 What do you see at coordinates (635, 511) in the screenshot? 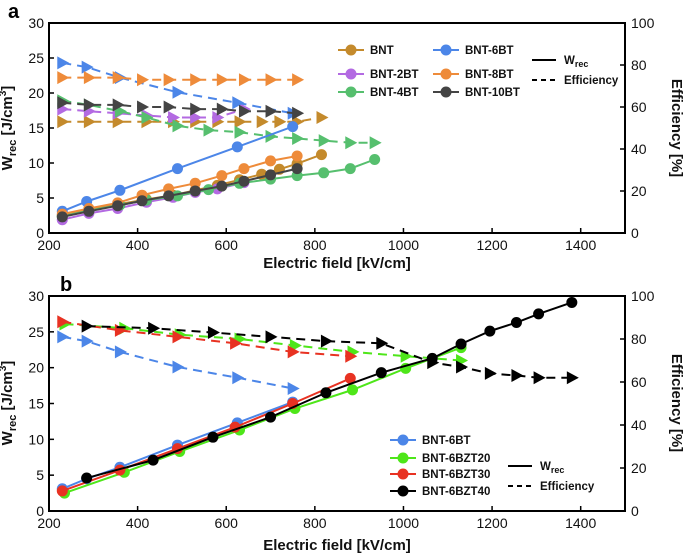
I see `y2-tick-label: 0` at bounding box center [635, 511].